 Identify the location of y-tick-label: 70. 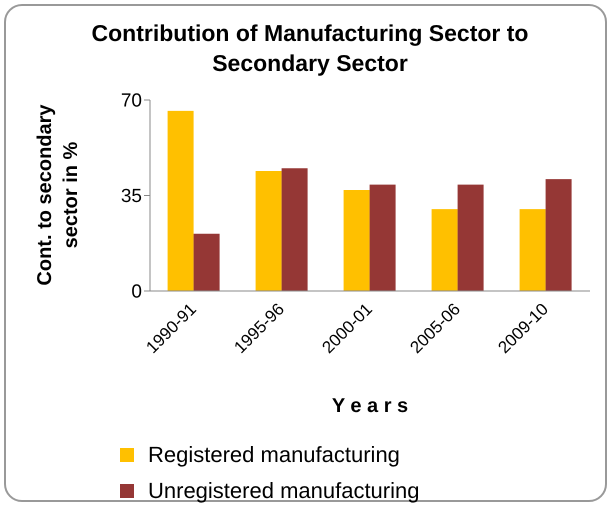
(131, 101).